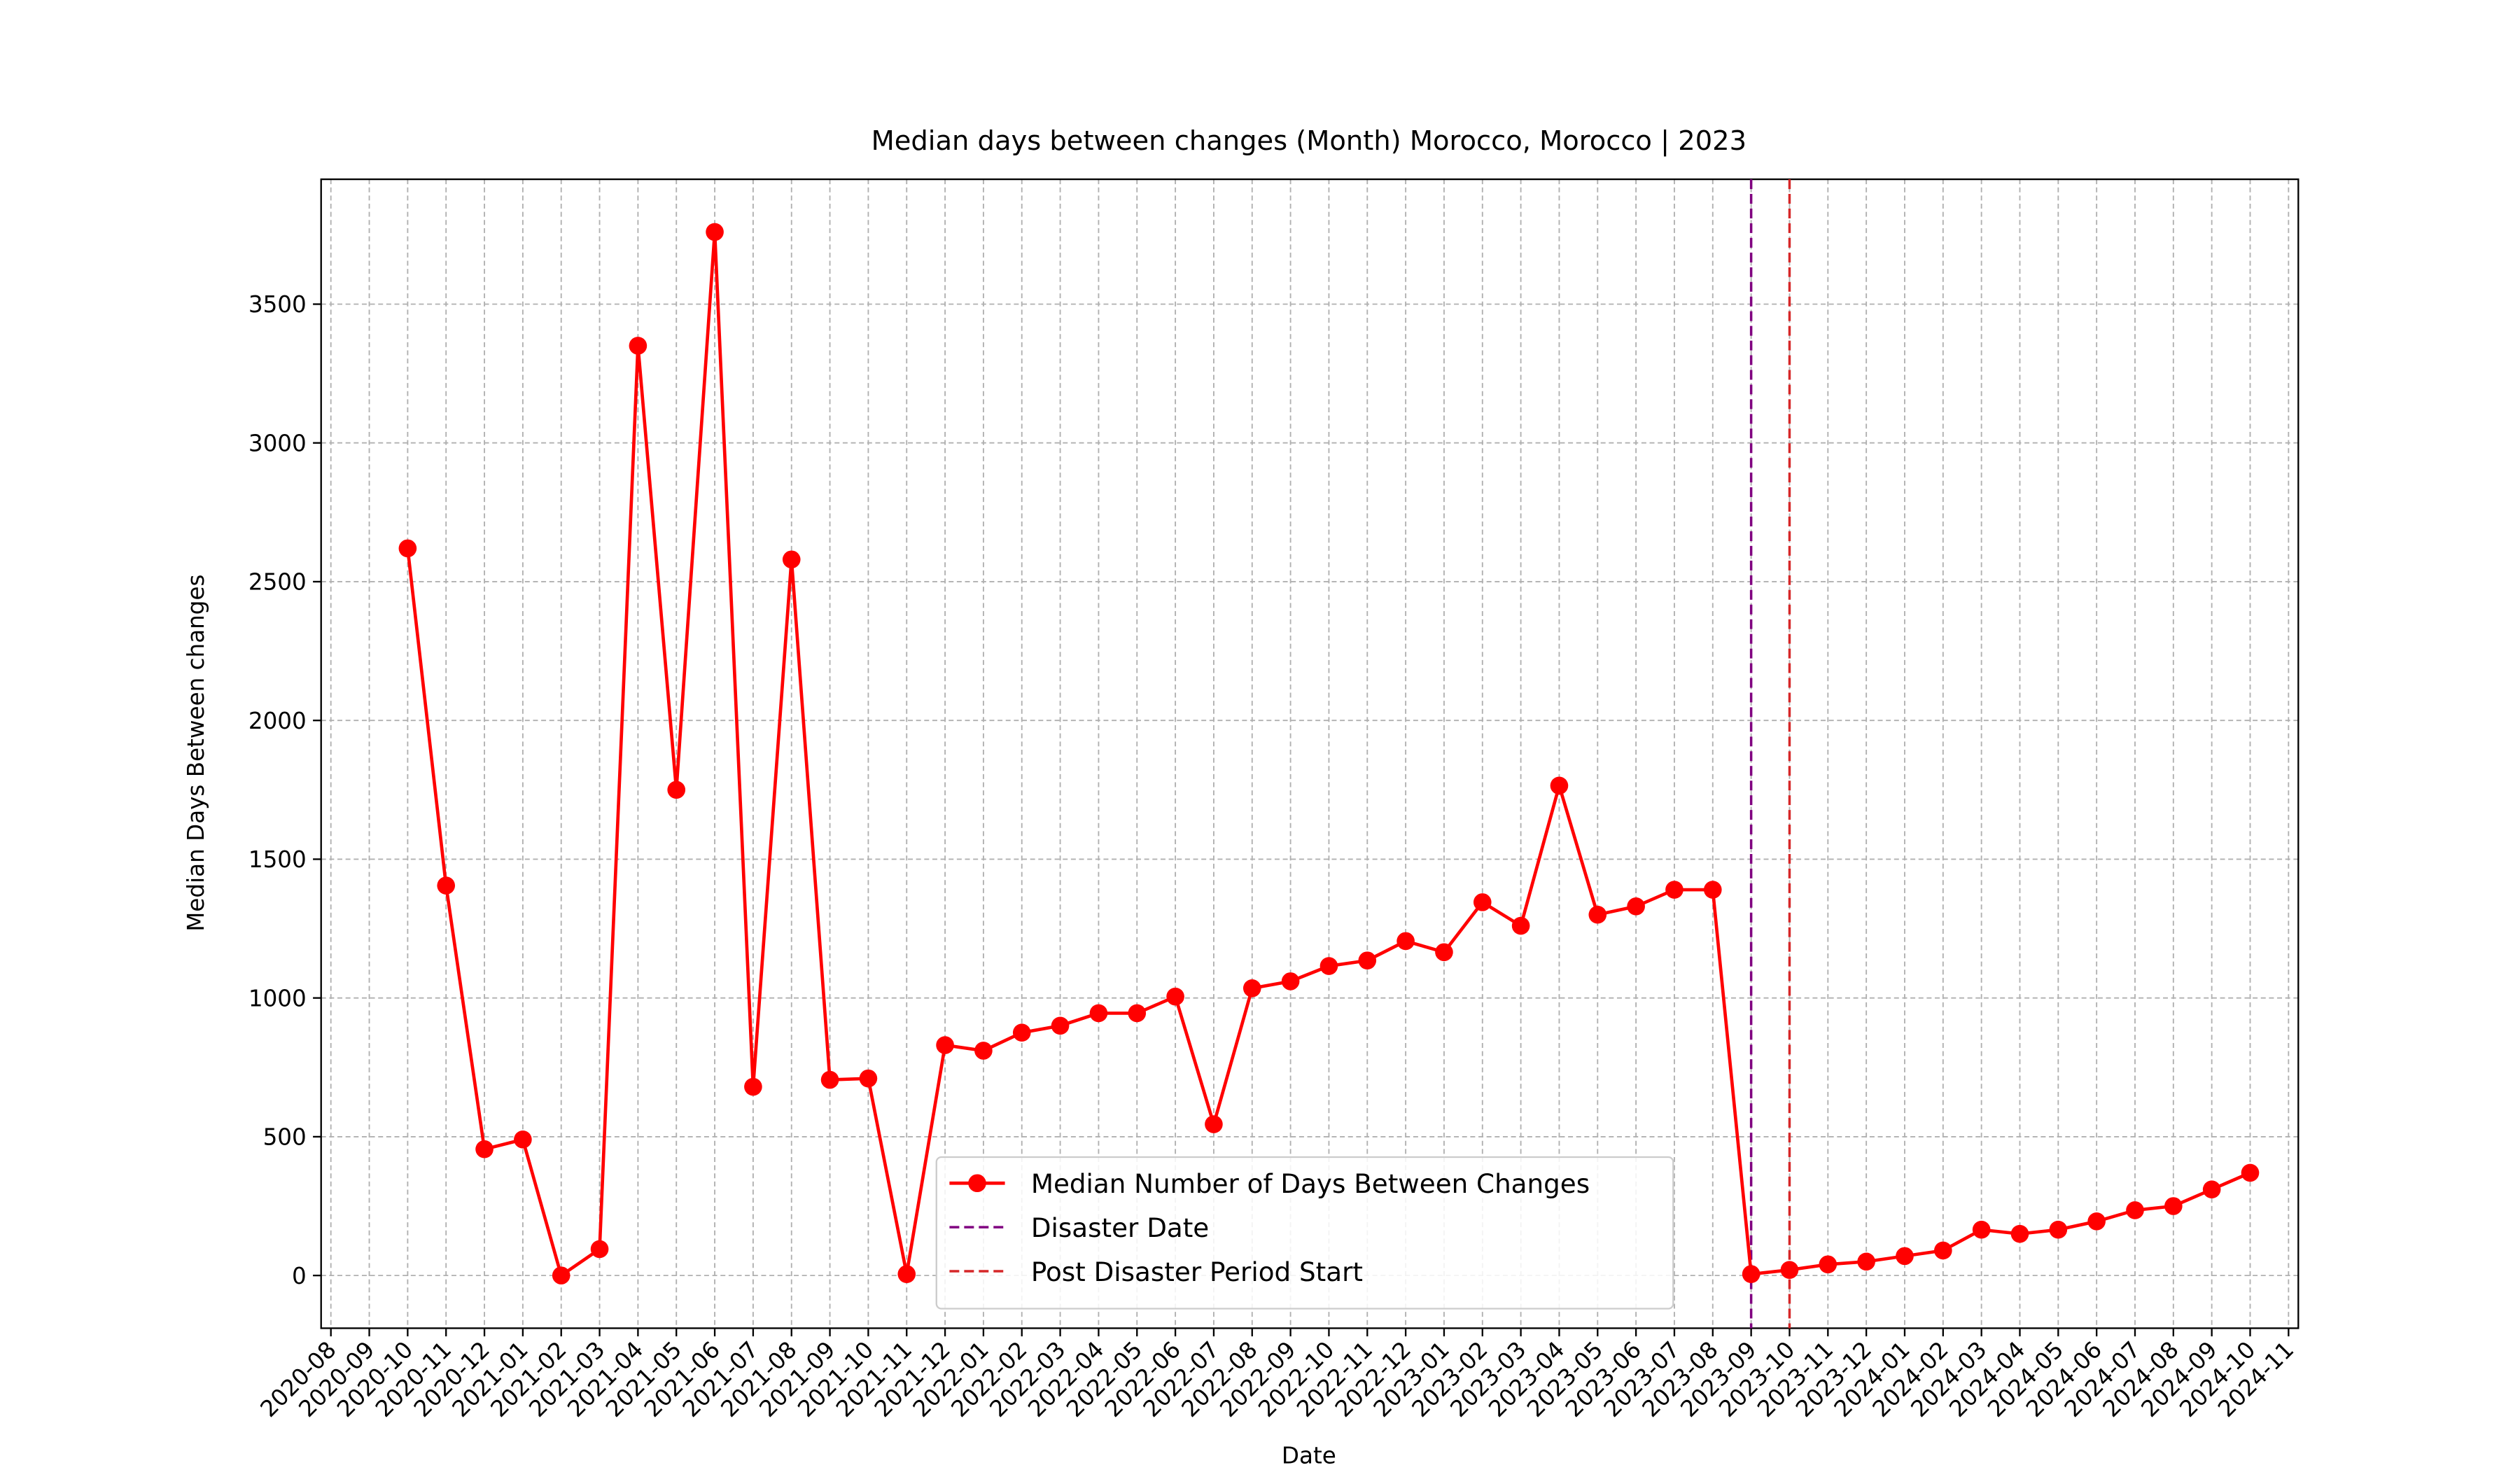  What do you see at coordinates (1197, 1271) in the screenshot?
I see `legend-label: Post Disaster Period Start` at bounding box center [1197, 1271].